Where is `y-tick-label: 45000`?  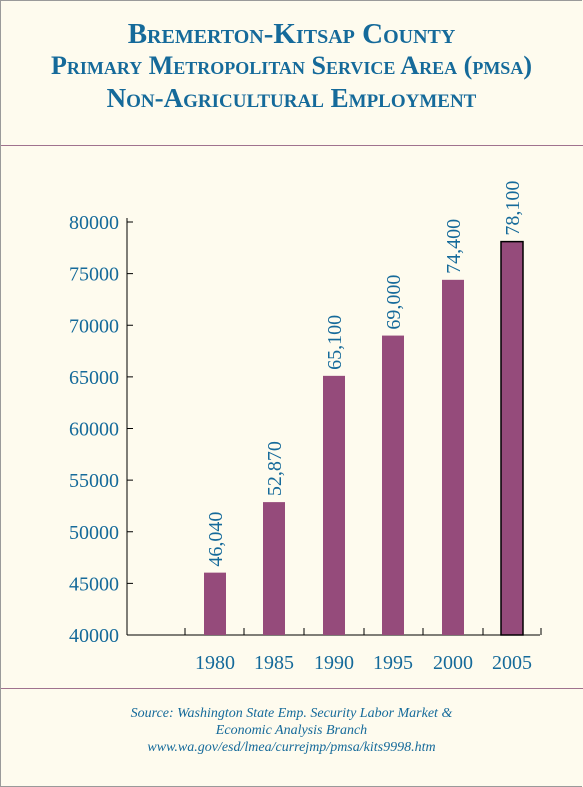
y-tick-label: 45000 is located at coordinates (94, 584).